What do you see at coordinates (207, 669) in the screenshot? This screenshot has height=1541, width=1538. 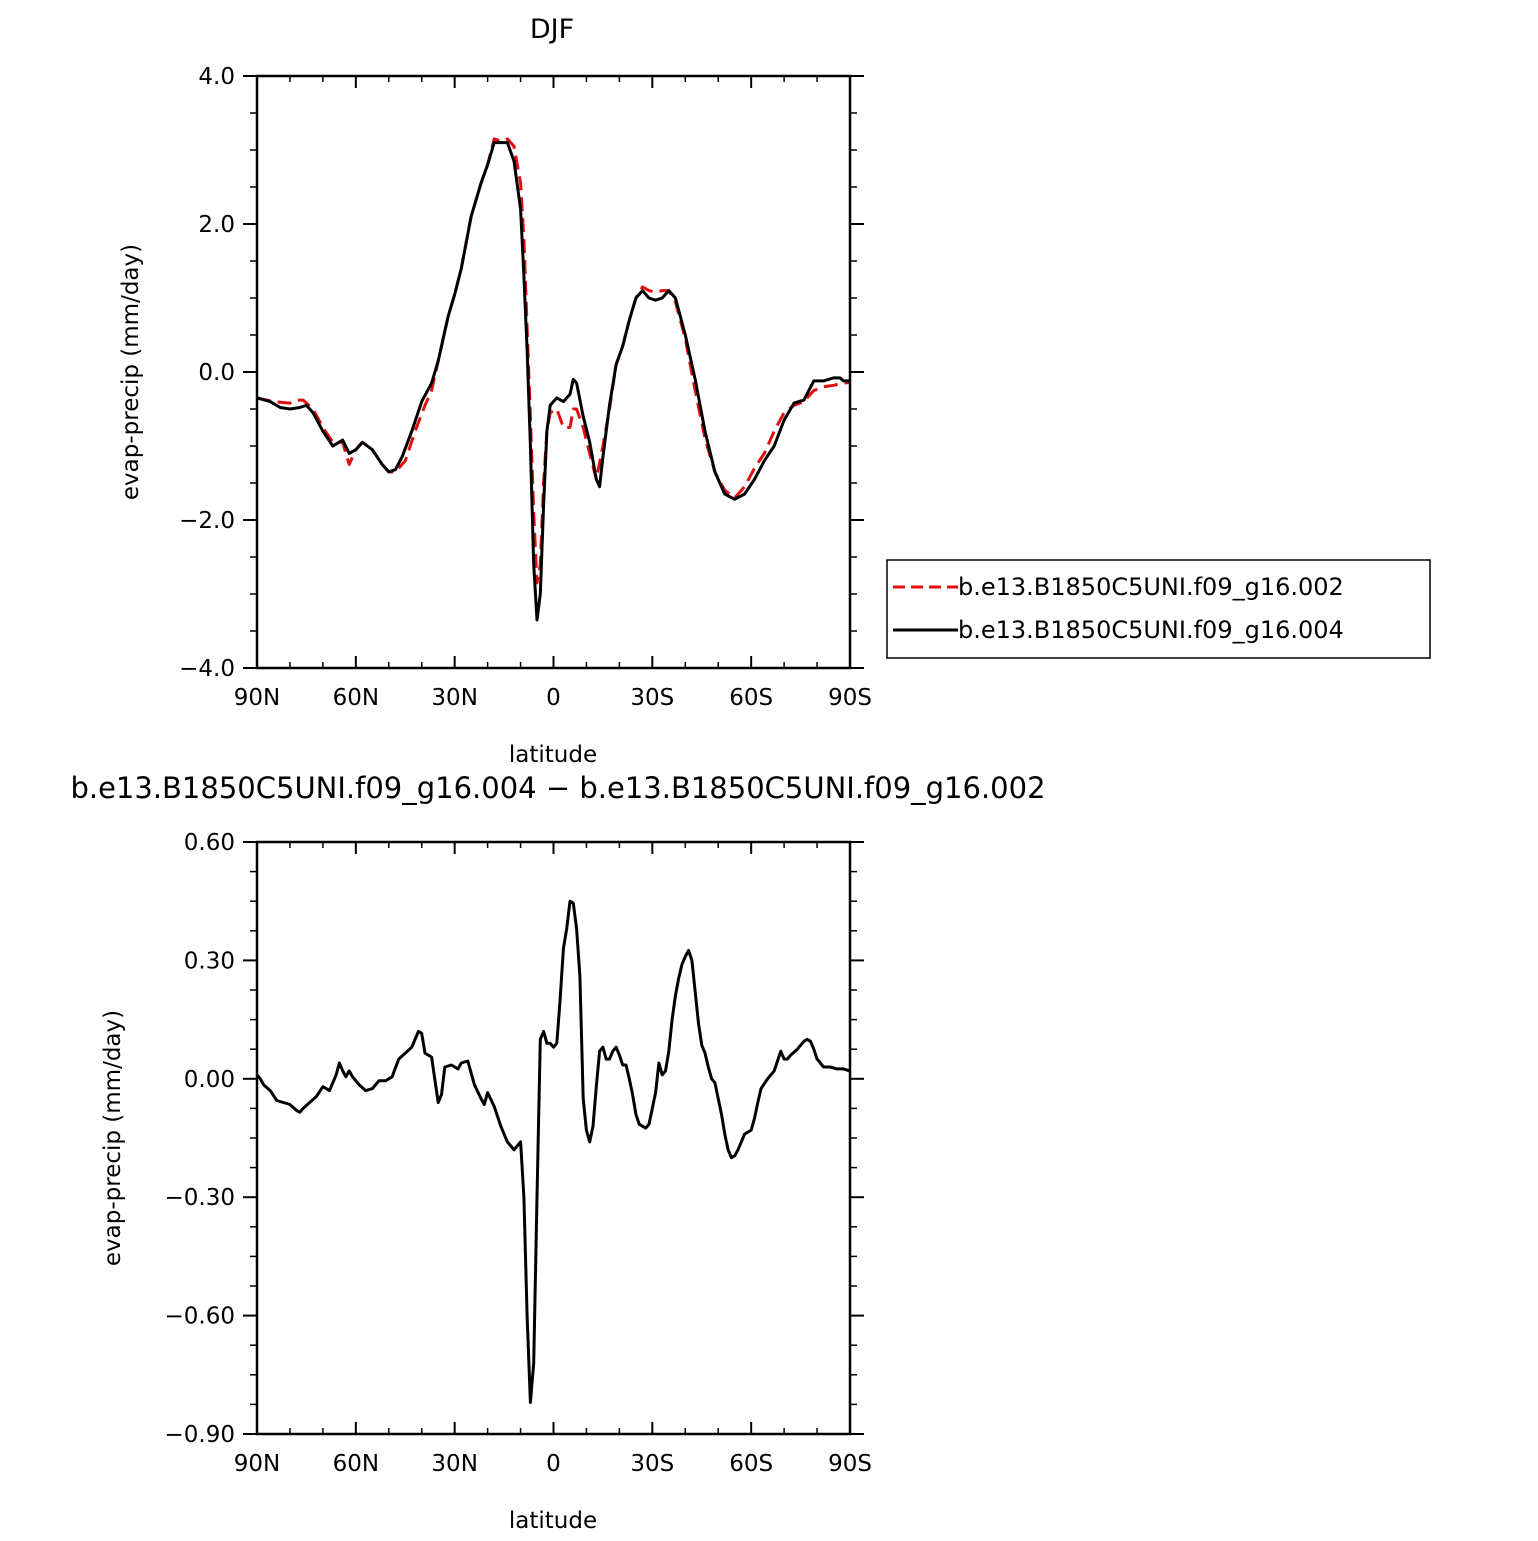 I see `y-tick-label: −4.0` at bounding box center [207, 669].